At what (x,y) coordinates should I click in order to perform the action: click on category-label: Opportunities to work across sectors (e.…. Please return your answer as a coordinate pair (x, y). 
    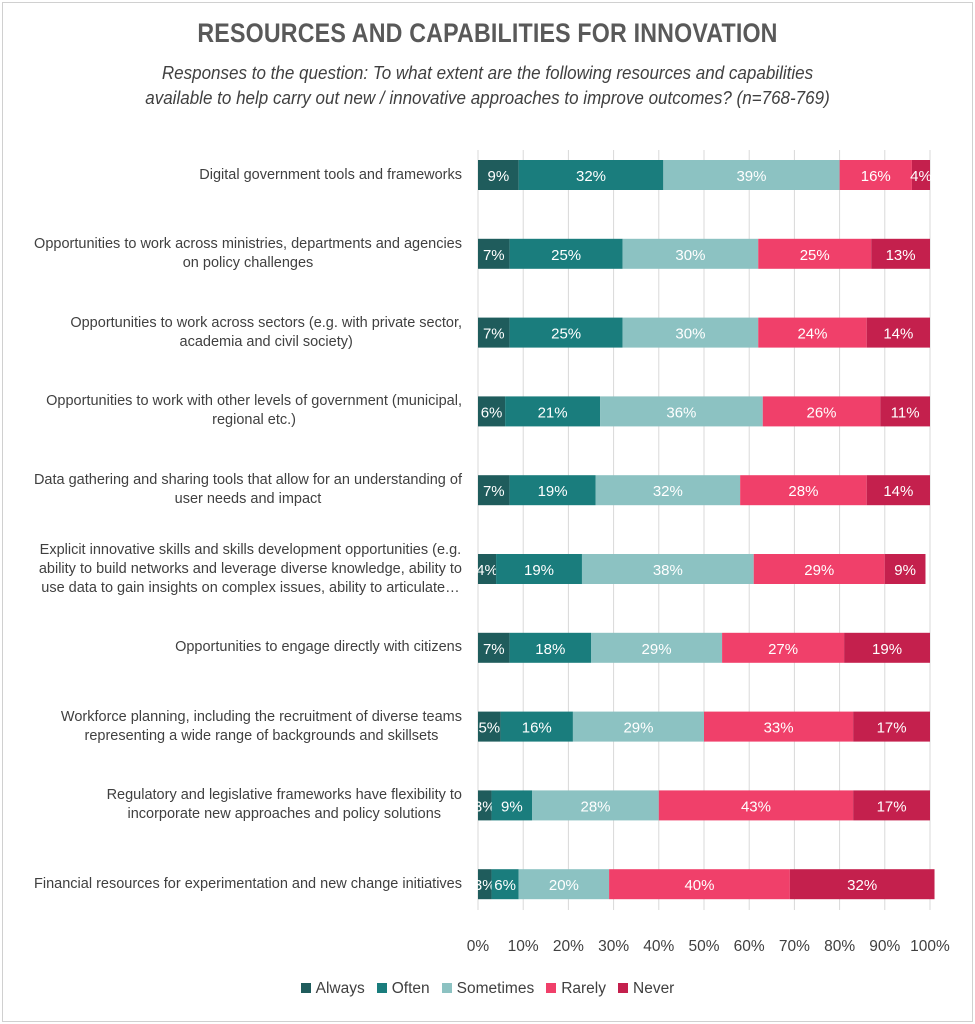
    Looking at the image, I should click on (231, 333).